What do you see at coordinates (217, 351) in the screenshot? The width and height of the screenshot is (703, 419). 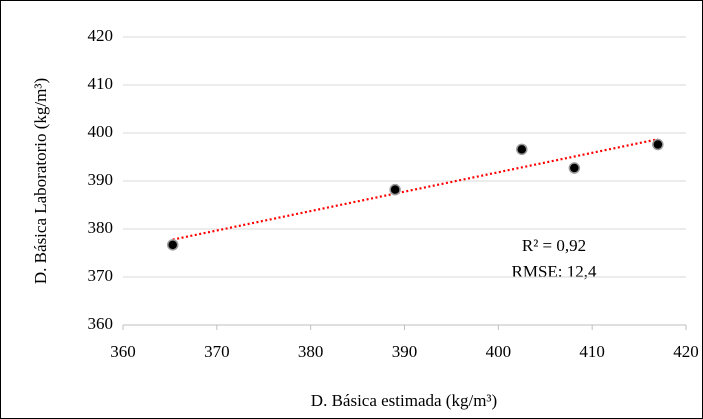 I see `x-tick-label: 370` at bounding box center [217, 351].